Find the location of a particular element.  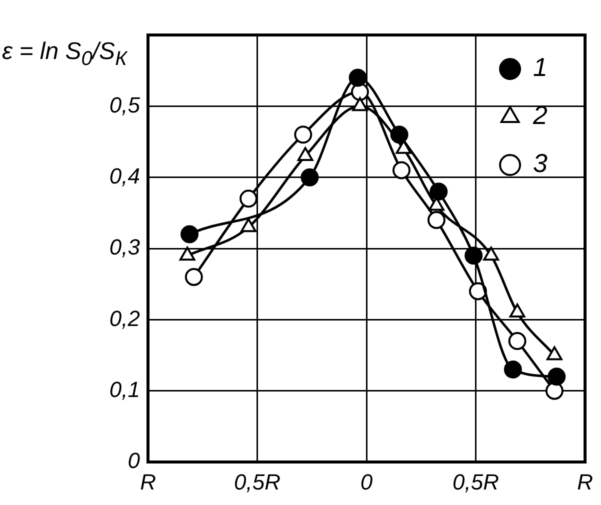

y-axis-title: ε = ln S$_{0}$/S$_{К}$ is located at coordinates (64, 54).